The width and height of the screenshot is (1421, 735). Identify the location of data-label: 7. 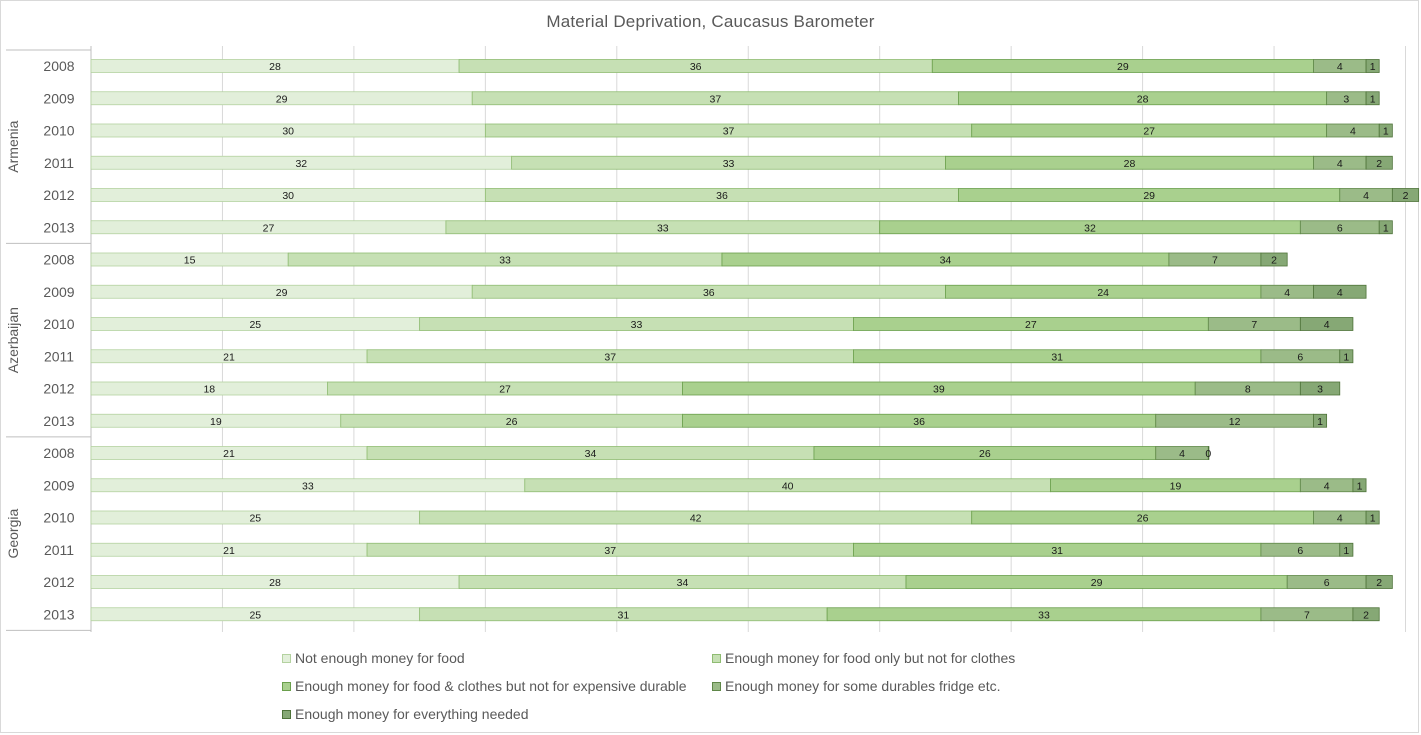
(1215, 261).